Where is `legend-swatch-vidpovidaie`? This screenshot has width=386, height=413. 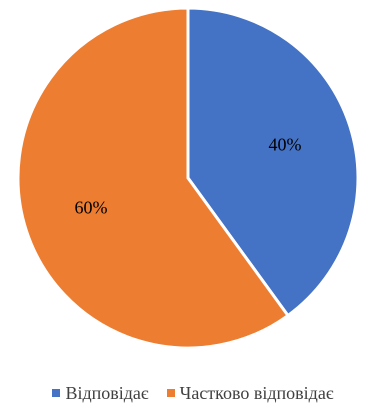 legend-swatch-vidpovidaie is located at coordinates (56, 393).